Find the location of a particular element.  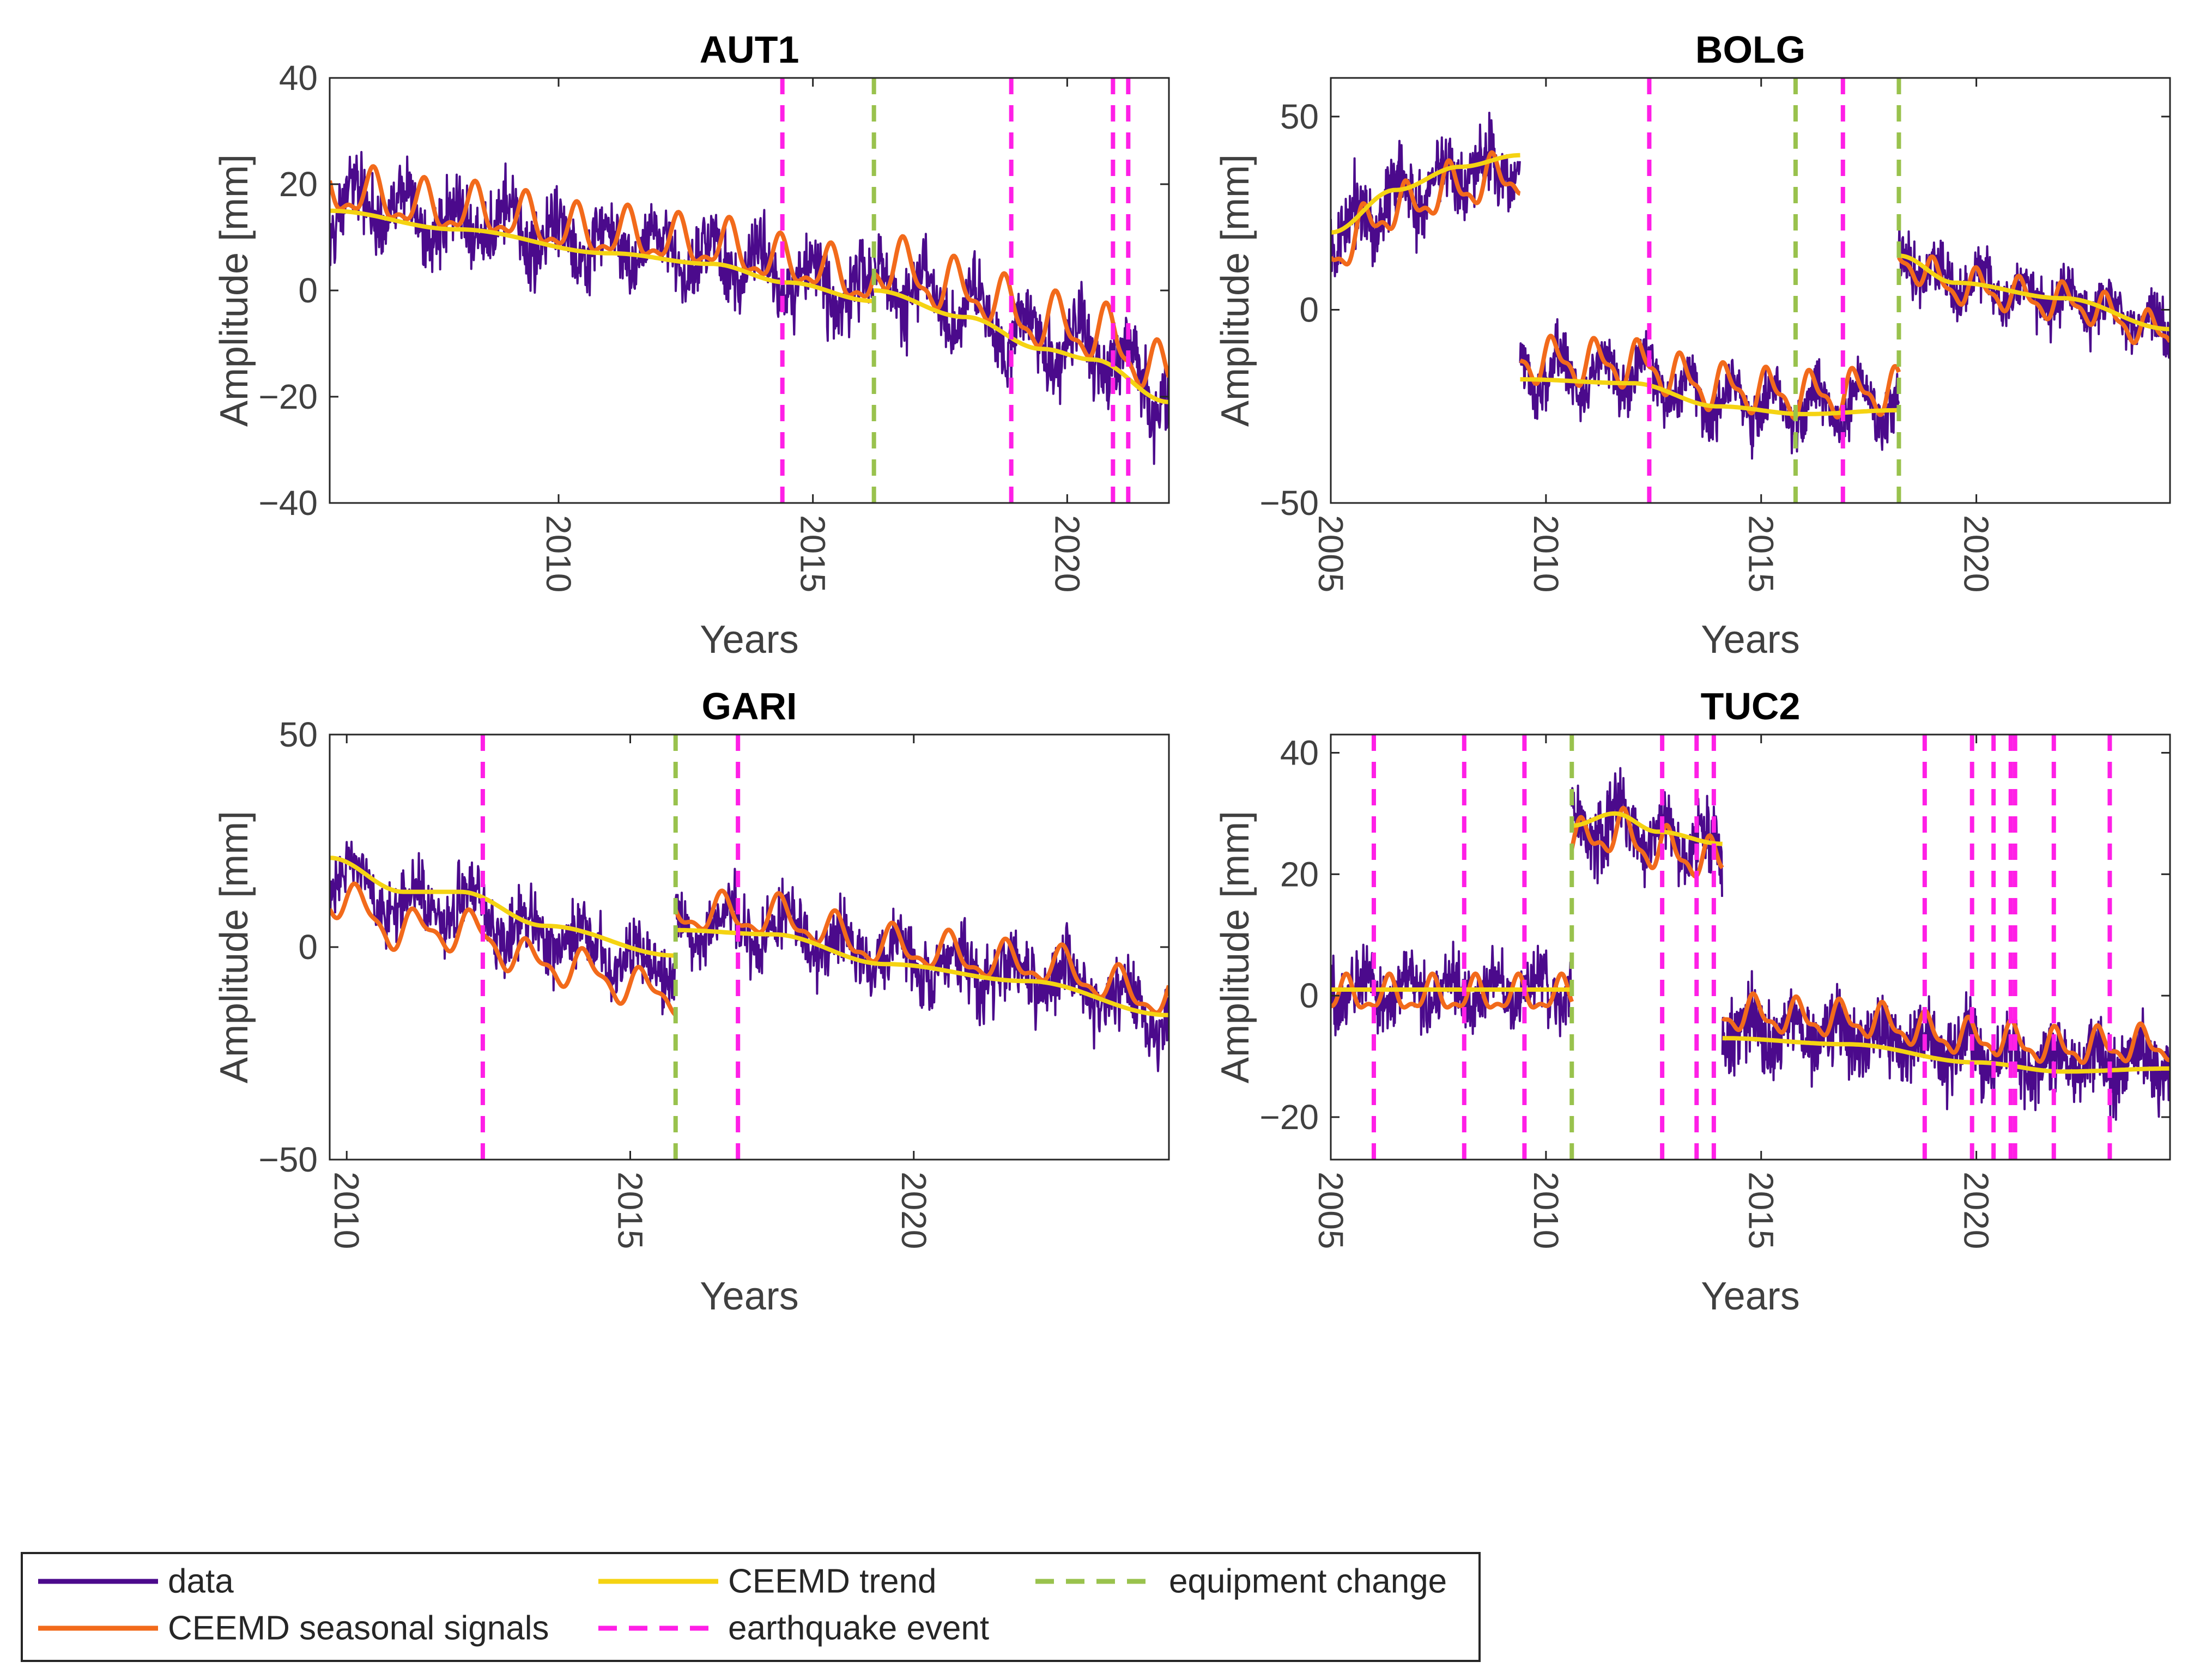

legend-label-equipment: equipment change is located at coordinates (1308, 1581).